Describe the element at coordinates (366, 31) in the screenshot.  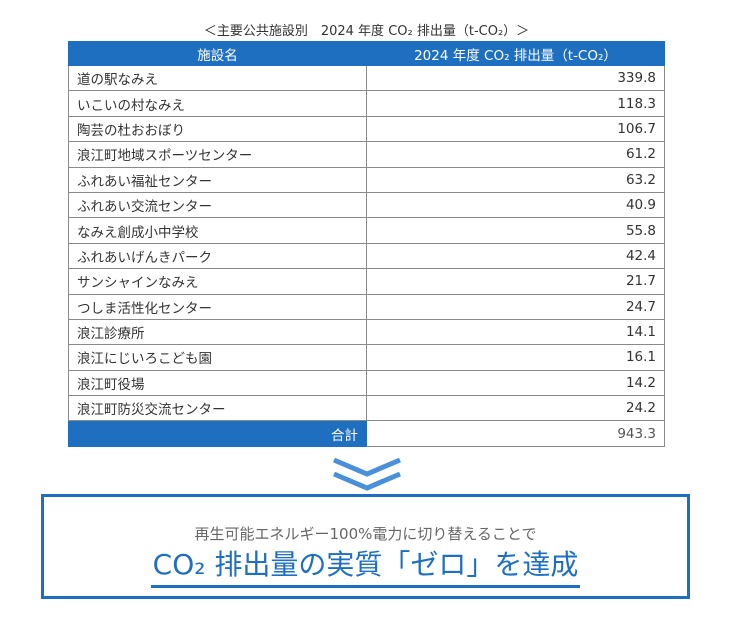
I see `table-caption: ＜主要公共施設別 2024 年度 CO₂ 排出量（t-CO₂）＞` at that location.